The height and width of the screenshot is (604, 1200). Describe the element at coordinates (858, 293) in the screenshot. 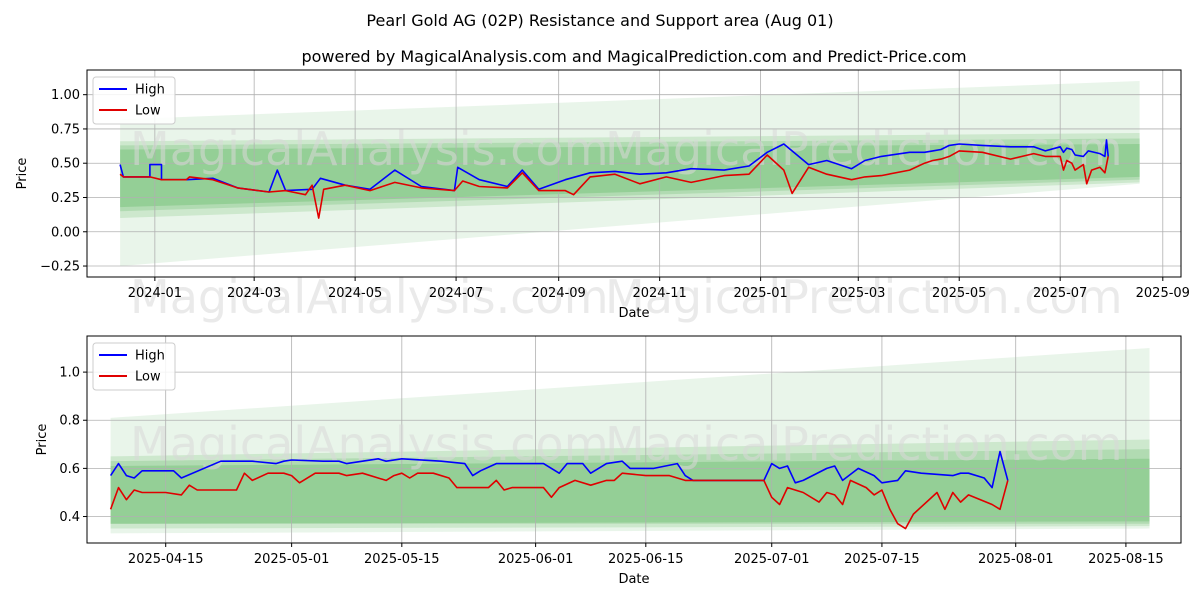

I see `x-tick-label: 2025-03` at that location.